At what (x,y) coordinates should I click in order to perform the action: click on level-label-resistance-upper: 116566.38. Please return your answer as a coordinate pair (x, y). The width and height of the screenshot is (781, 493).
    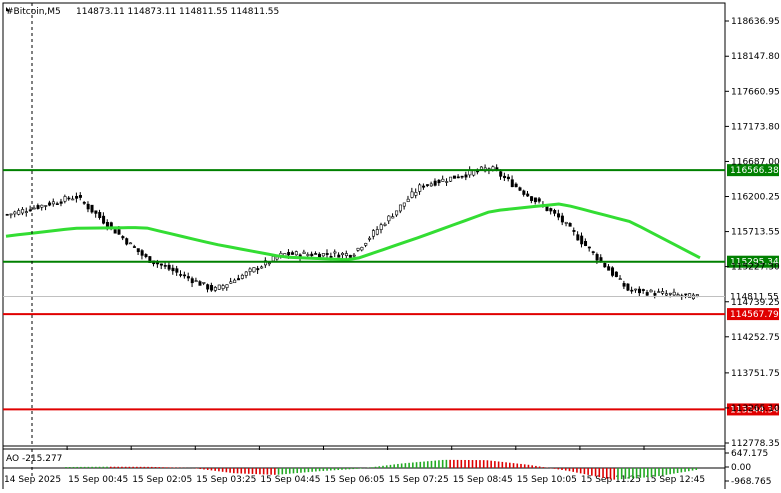
    Looking at the image, I should click on (754, 171).